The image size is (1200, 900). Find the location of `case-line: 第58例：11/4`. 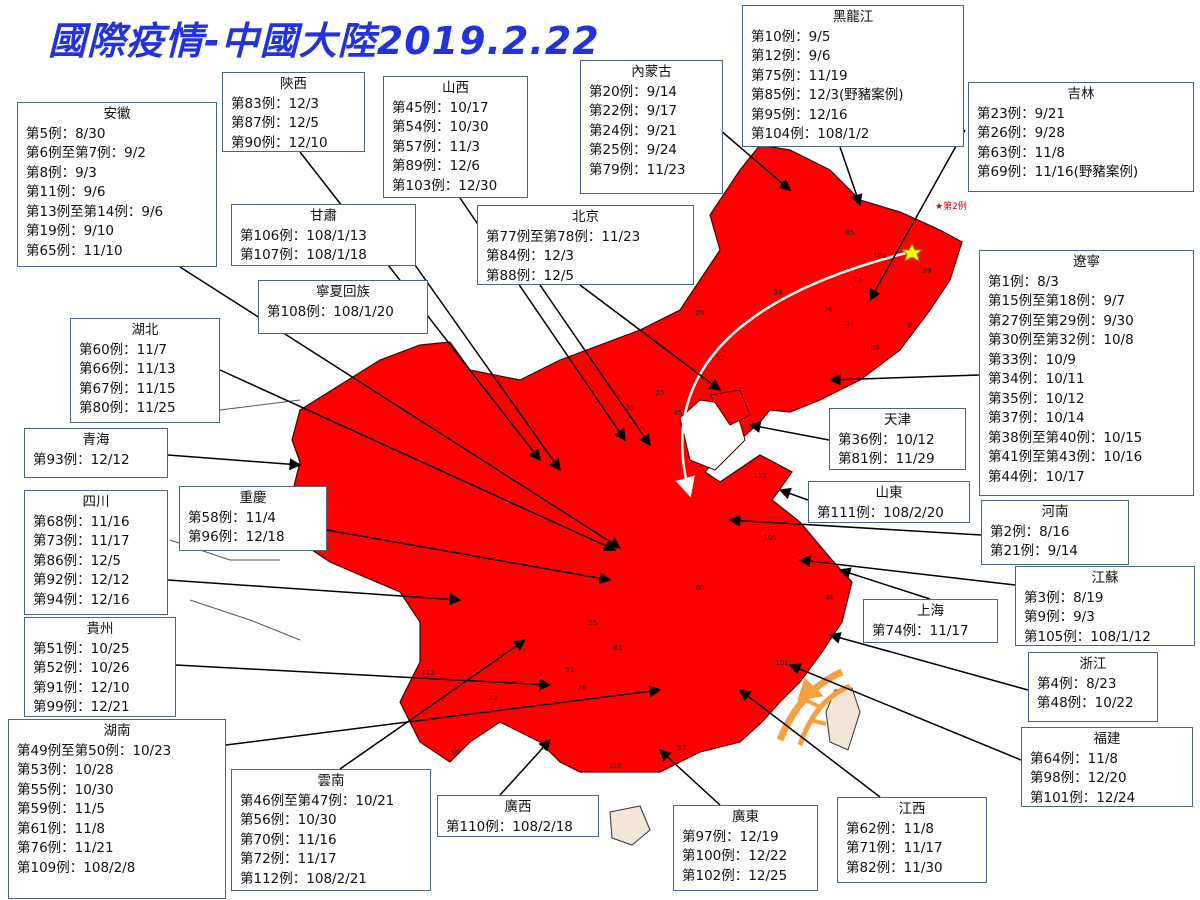

case-line: 第58例：11/4 is located at coordinates (232, 517).